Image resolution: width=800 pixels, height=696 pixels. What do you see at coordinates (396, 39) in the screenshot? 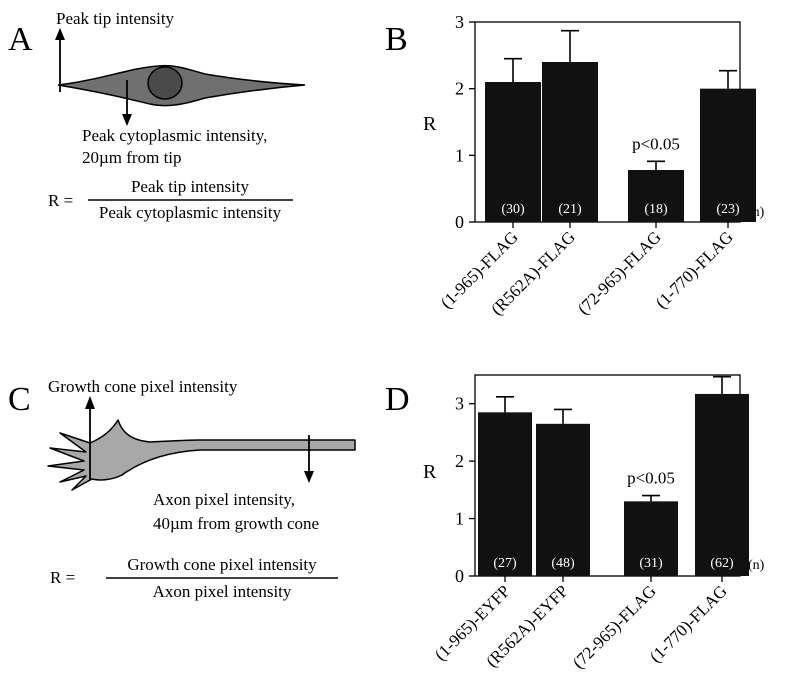
I see `panel-b-letter: B` at bounding box center [396, 39].